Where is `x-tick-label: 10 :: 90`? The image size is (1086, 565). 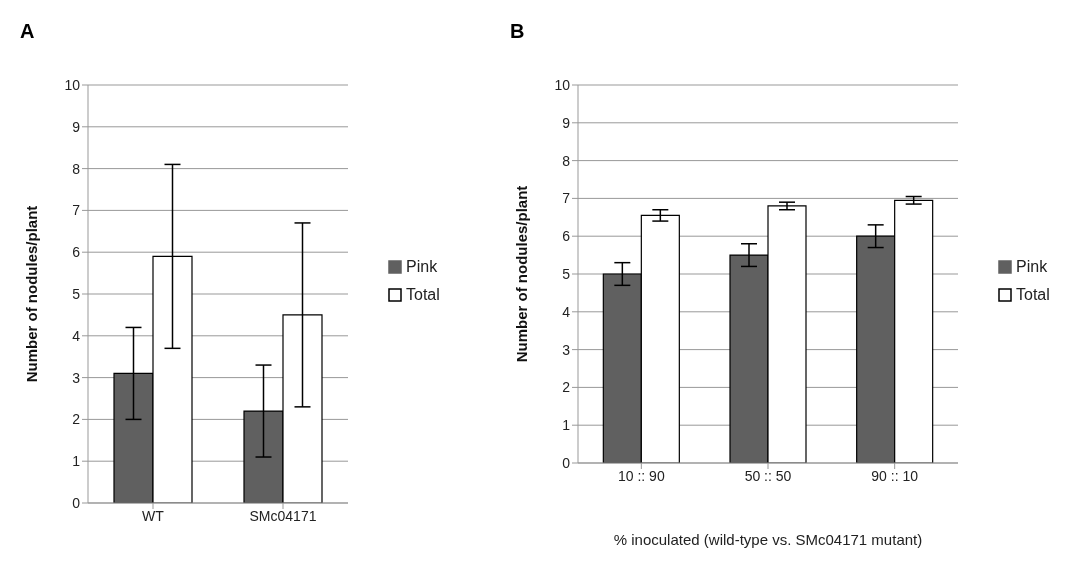
x-tick-label: 10 :: 90 is located at coordinates (641, 475).